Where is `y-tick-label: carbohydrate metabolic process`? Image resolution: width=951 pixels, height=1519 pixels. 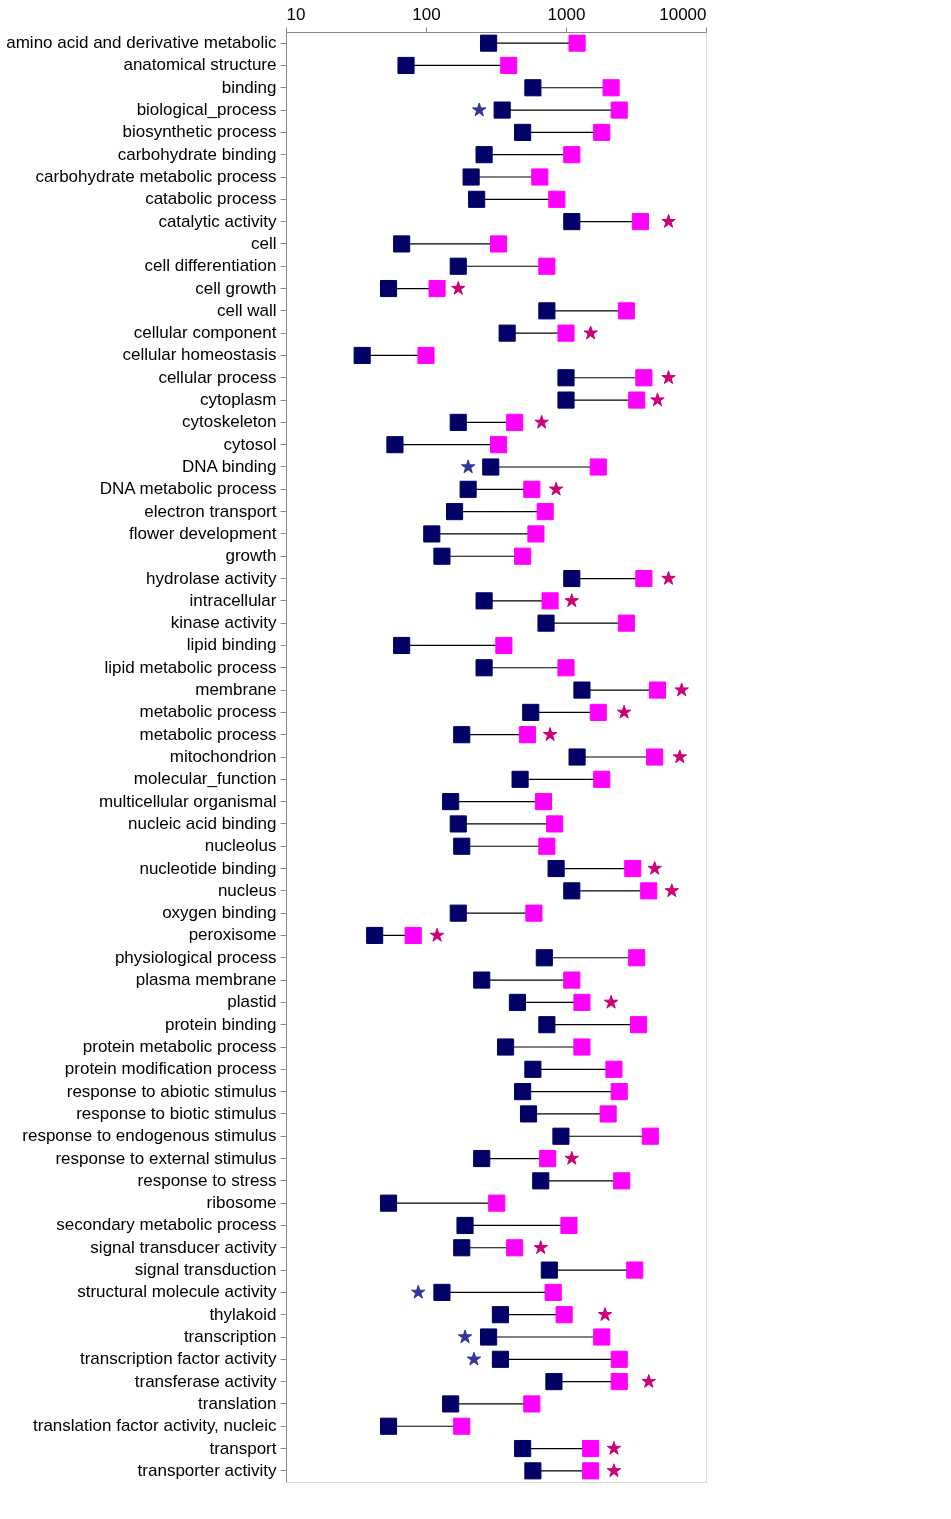 y-tick-label: carbohydrate metabolic process is located at coordinates (156, 176).